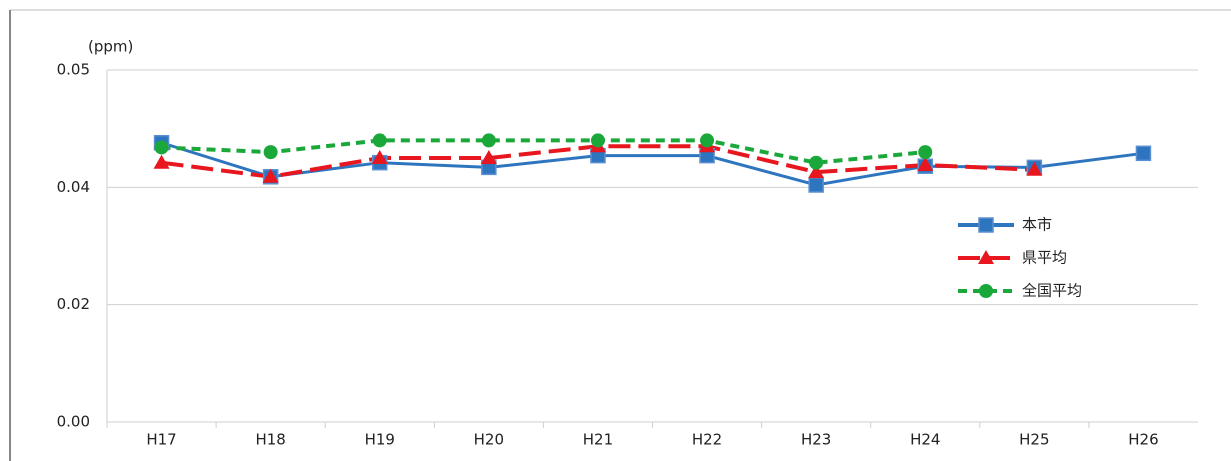  What do you see at coordinates (110, 47) in the screenshot?
I see `y-axis-label: (ppm)` at bounding box center [110, 47].